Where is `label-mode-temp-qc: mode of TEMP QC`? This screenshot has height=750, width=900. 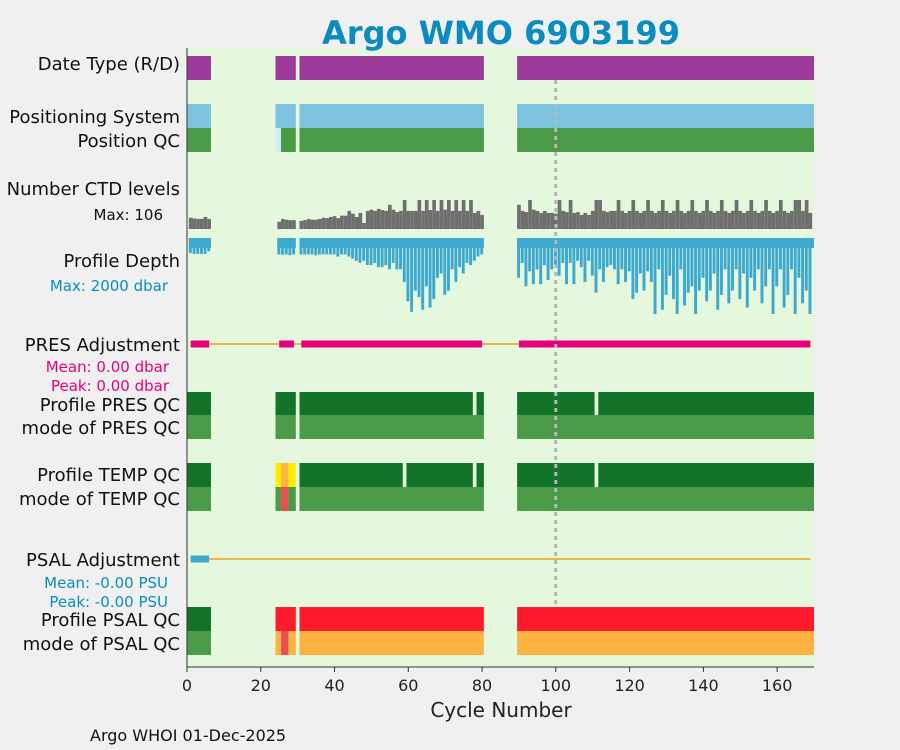 label-mode-temp-qc: mode of TEMP QC is located at coordinates (99, 499).